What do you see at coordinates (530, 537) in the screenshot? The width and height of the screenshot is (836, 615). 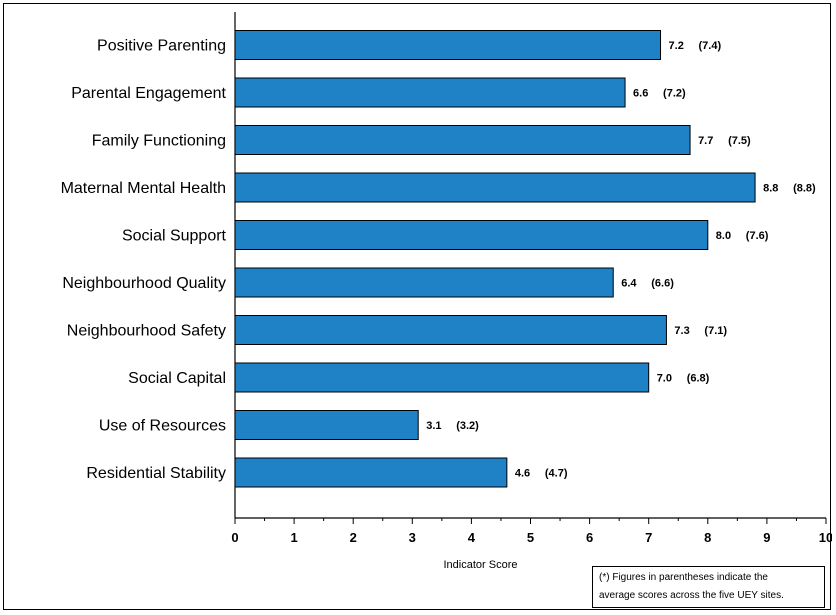 I see `x-tick-label: 5` at bounding box center [530, 537].